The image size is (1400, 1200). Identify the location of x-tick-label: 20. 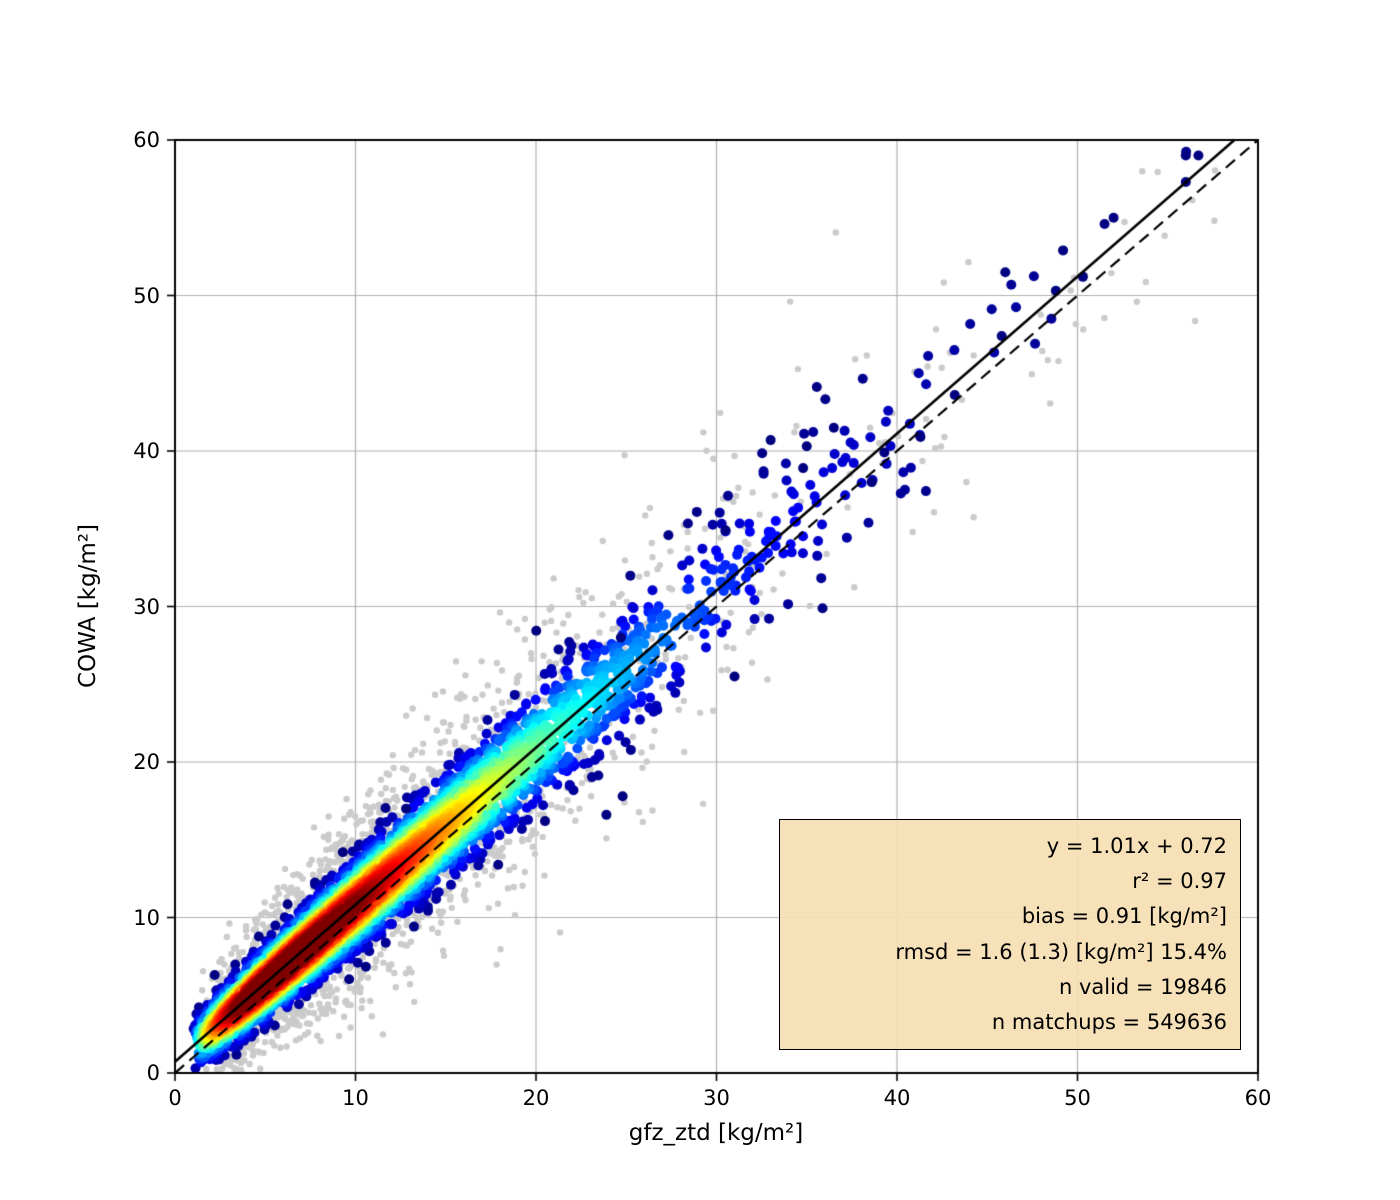
(536, 1098).